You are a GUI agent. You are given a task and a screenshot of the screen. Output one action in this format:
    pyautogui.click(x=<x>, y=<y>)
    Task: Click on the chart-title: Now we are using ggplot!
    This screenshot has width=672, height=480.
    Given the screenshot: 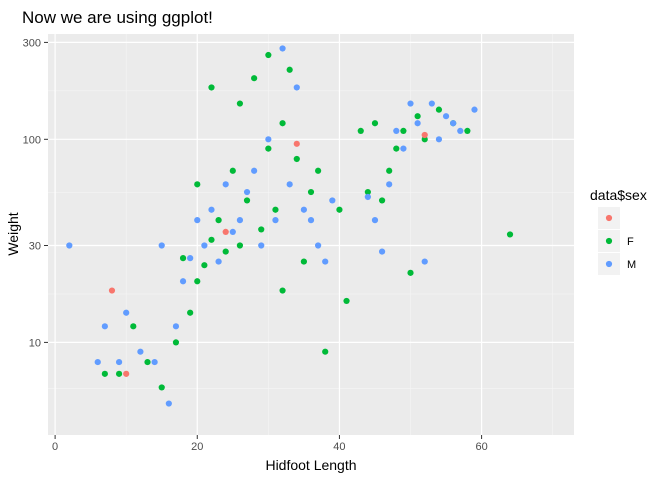 What is the action you would take?
    pyautogui.click(x=117, y=17)
    